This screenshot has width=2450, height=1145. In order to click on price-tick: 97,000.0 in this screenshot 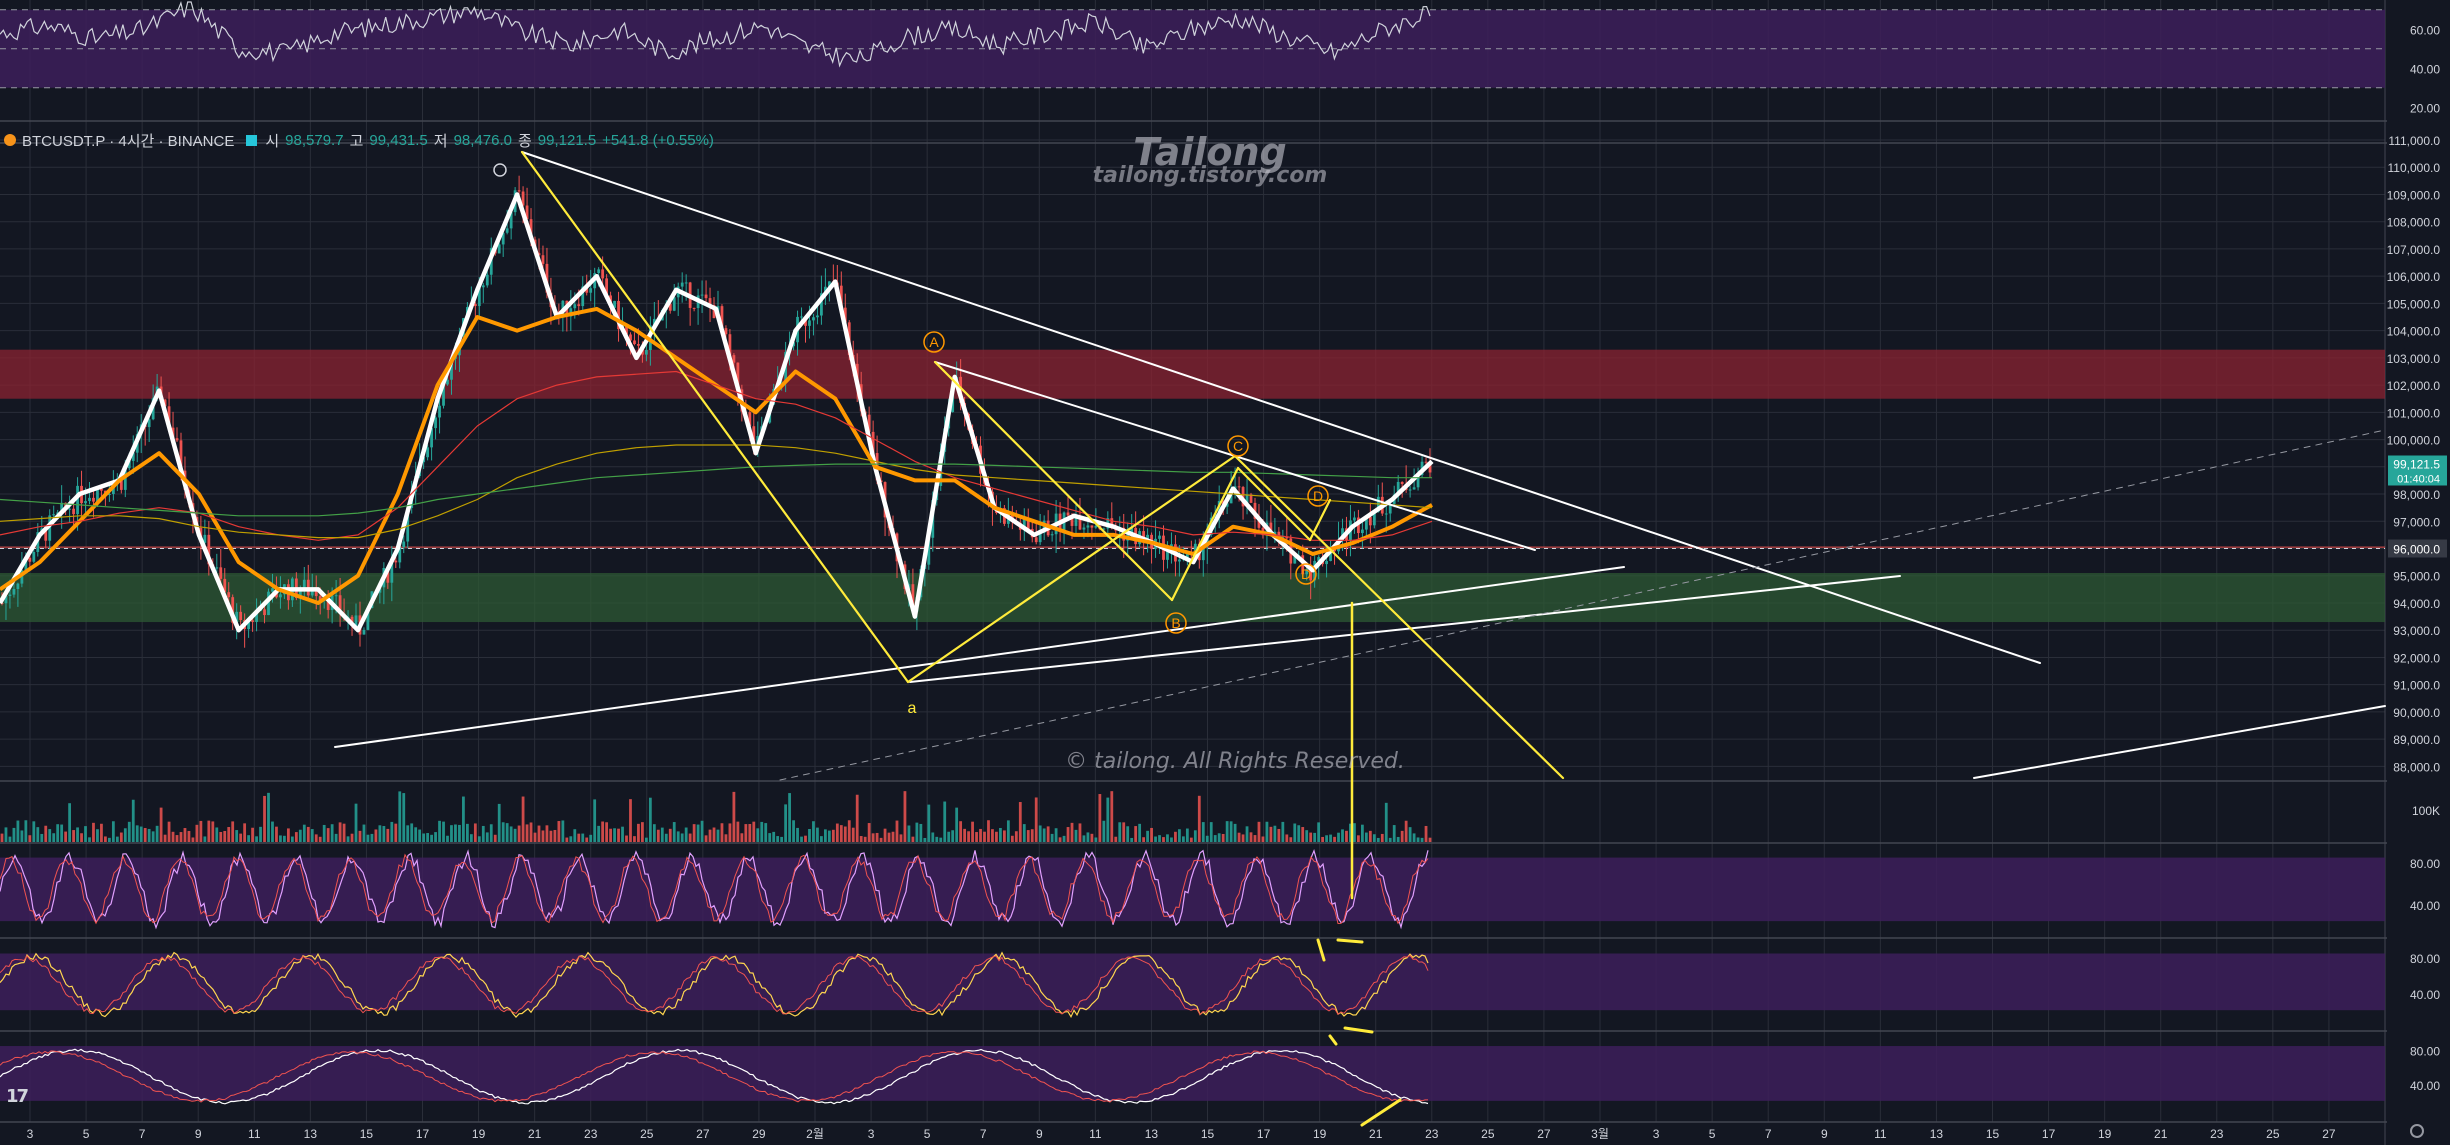, I will do `click(2416, 522)`.